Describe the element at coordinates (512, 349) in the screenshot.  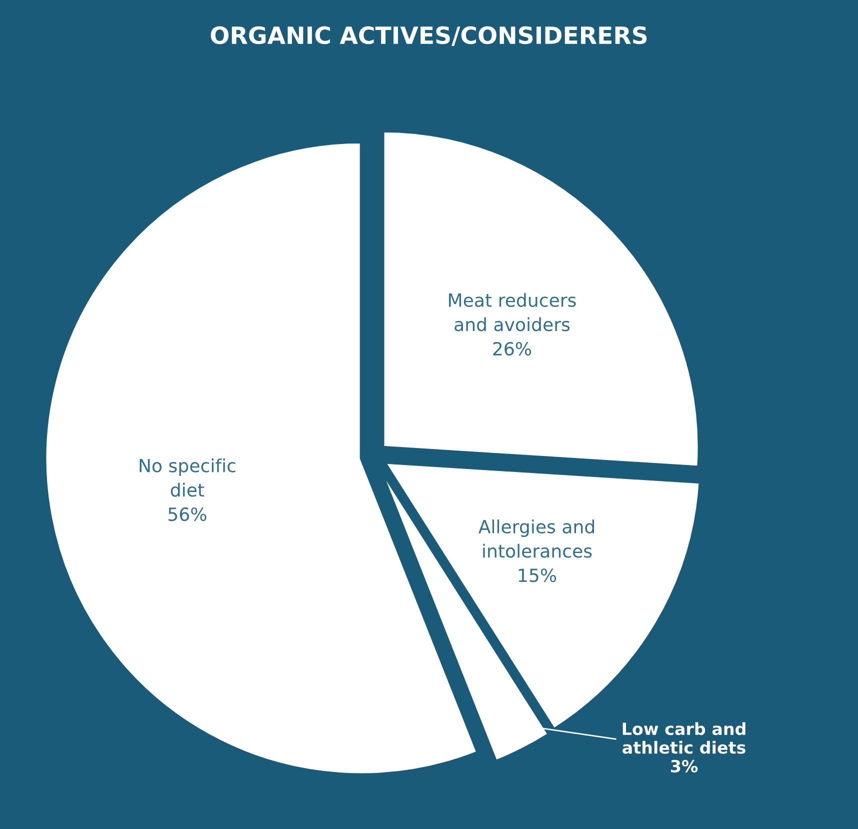
I see `data-label: 26%` at that location.